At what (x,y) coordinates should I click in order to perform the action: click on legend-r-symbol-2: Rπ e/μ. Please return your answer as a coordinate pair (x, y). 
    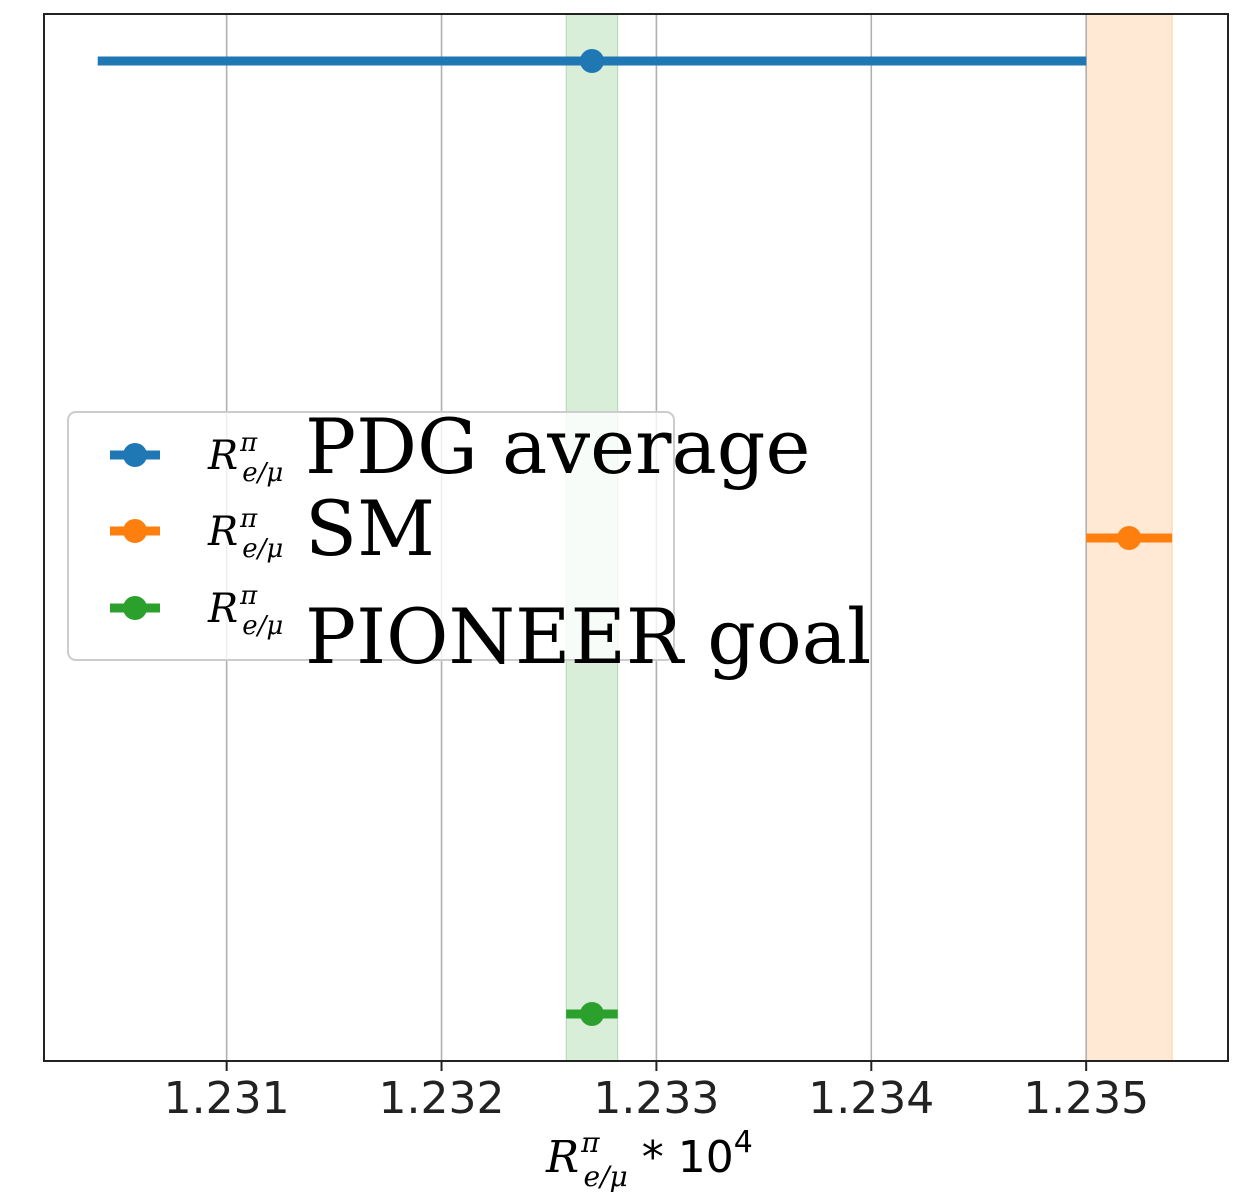
    Looking at the image, I should click on (245, 611).